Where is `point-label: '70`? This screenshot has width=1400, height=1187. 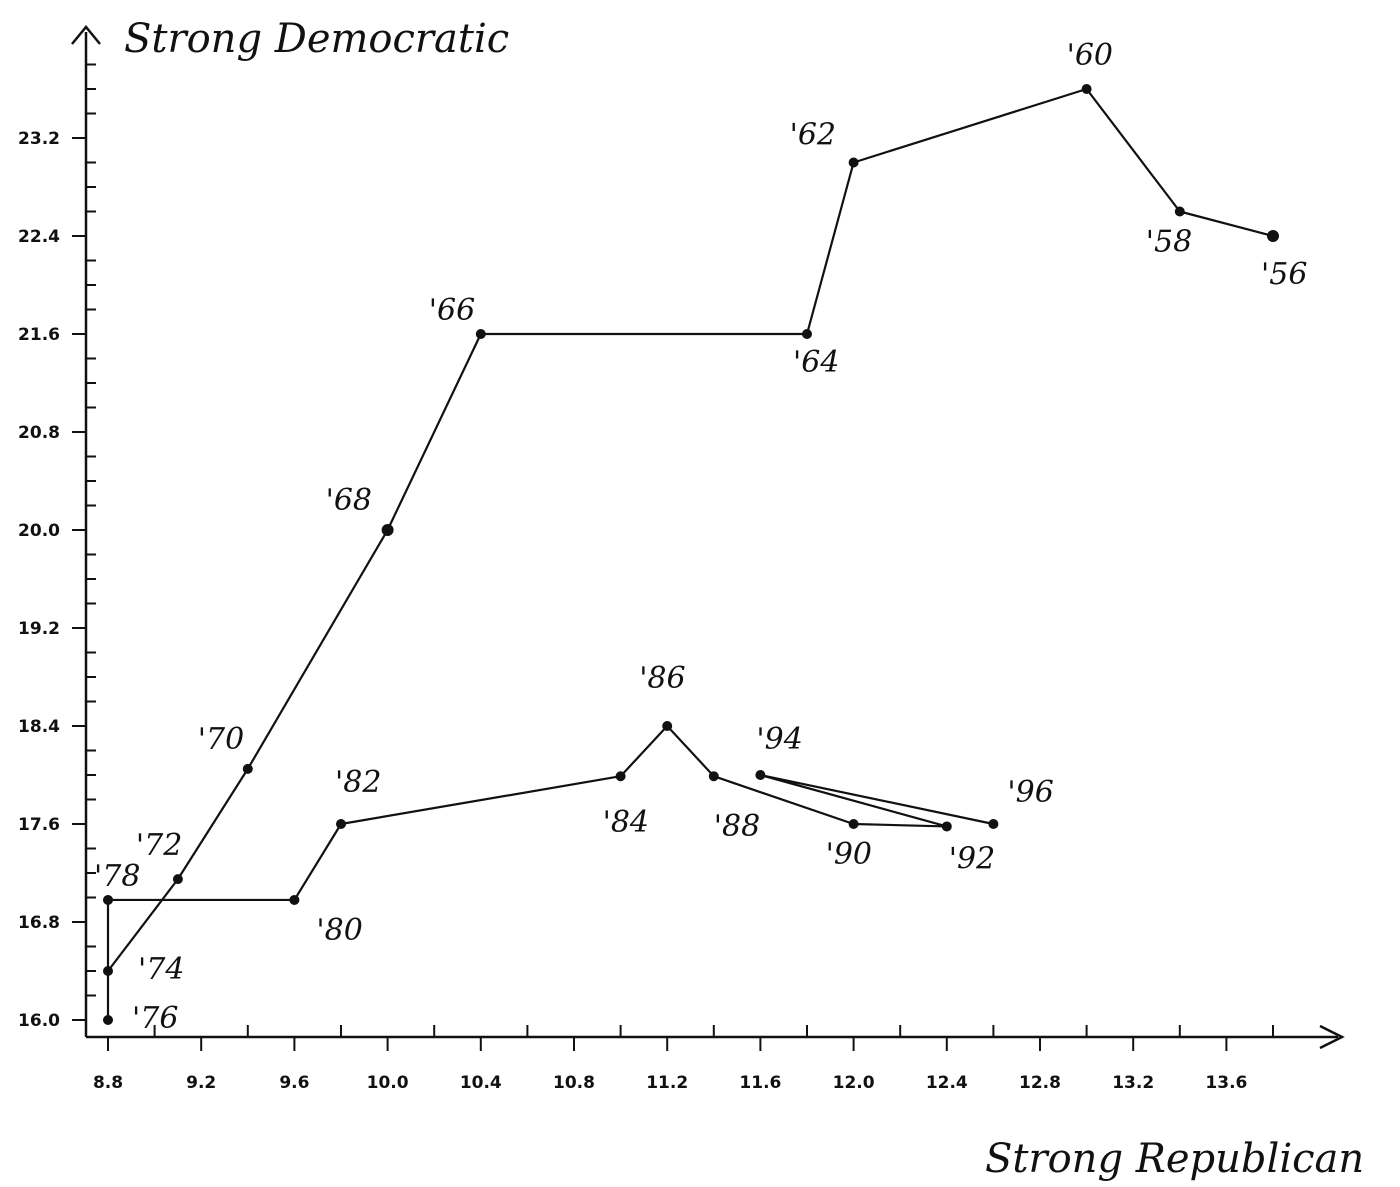
point-label: '70 is located at coordinates (221, 739).